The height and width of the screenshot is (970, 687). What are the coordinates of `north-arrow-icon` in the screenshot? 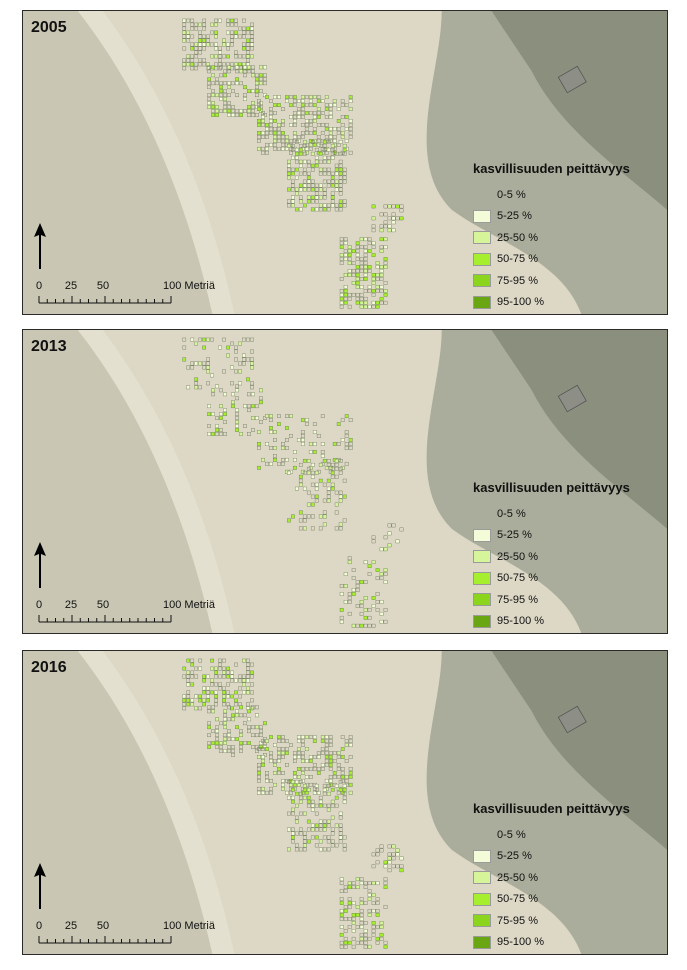 It's located at (40, 565).